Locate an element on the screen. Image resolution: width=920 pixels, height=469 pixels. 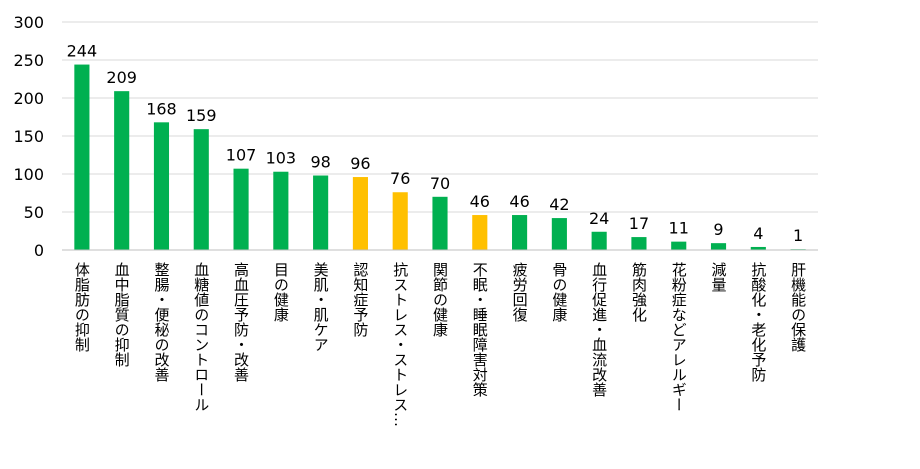
x-tick-label: 不眠・睡眠障害対策 is located at coordinates (480, 329).